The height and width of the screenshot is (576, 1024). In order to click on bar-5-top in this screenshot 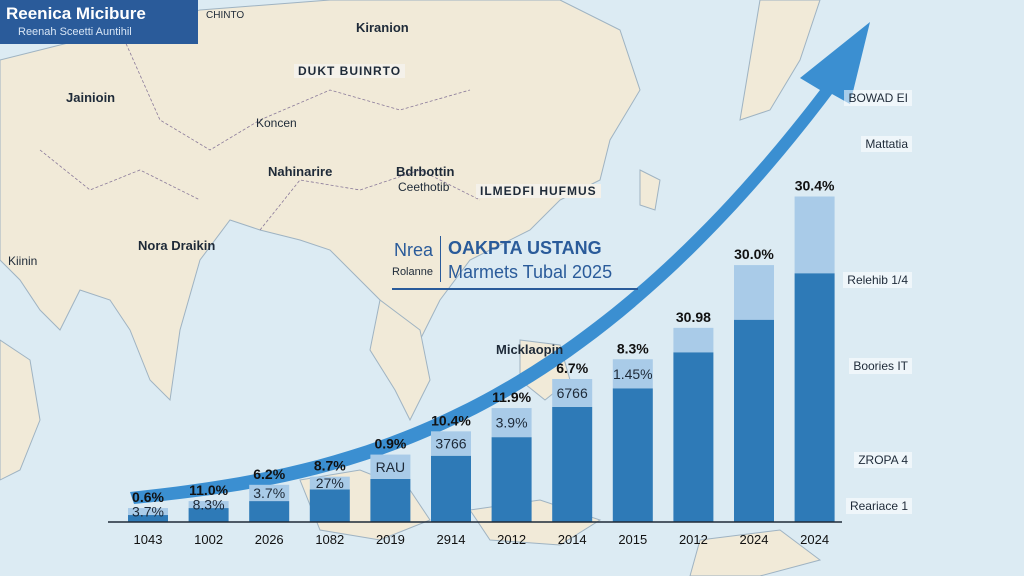, I will do `click(390, 466)`.